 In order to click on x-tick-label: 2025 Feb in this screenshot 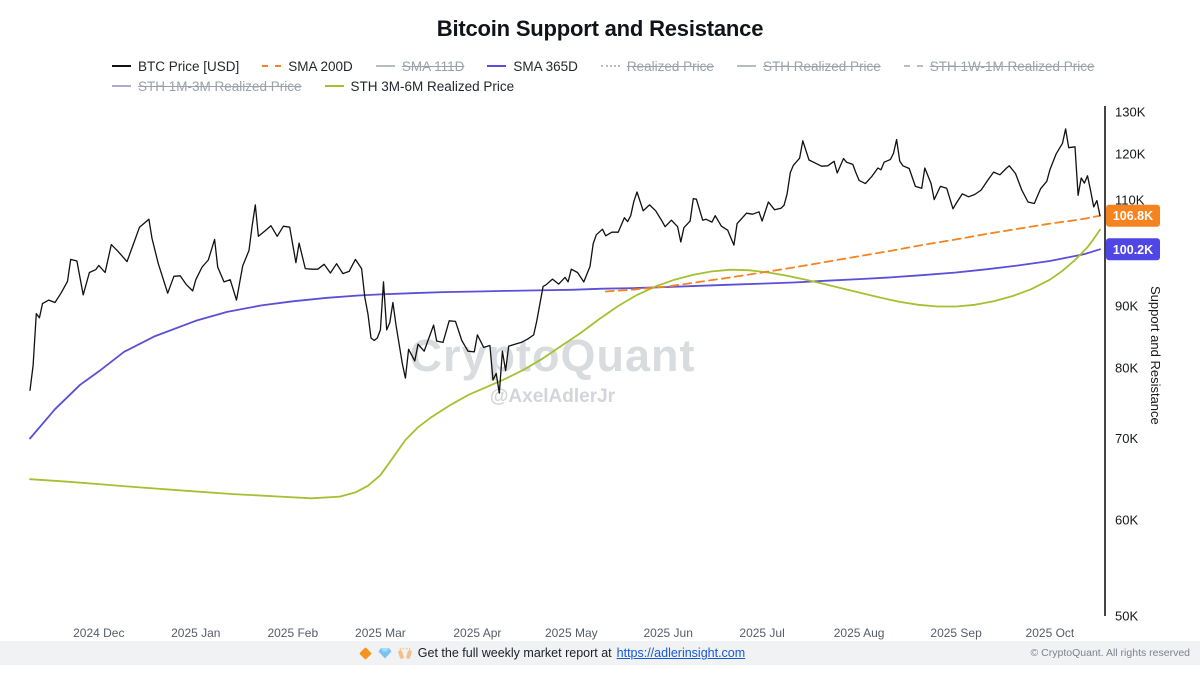, I will do `click(292, 633)`.